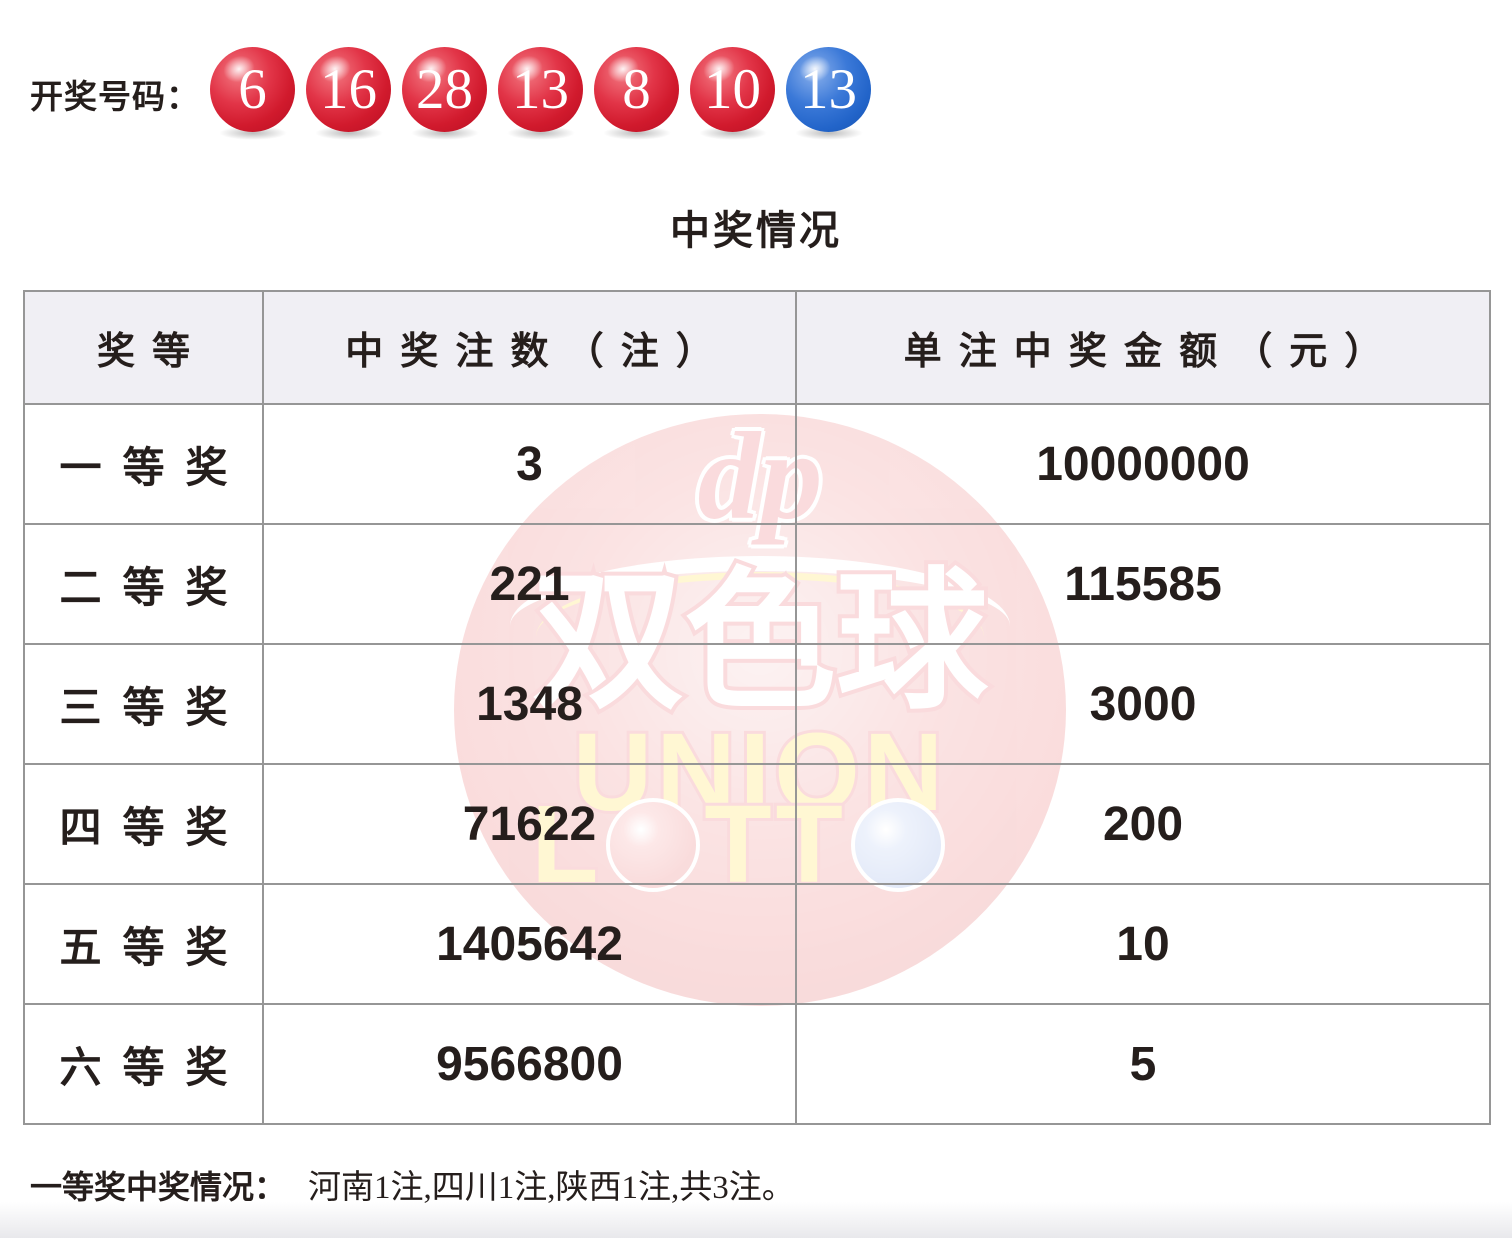 The image size is (1512, 1238). I want to click on red-ball-6: 10, so click(732, 93).